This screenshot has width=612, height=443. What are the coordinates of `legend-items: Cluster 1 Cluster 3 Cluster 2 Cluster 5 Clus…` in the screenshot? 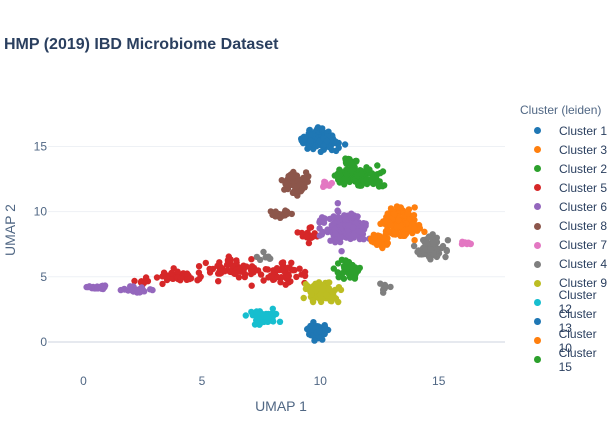 It's located at (565, 247).